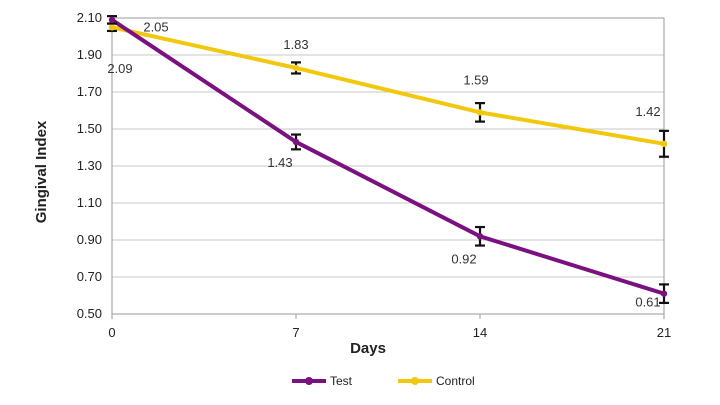 The height and width of the screenshot is (405, 720). Describe the element at coordinates (480, 332) in the screenshot. I see `x-tick-label: 14` at that location.